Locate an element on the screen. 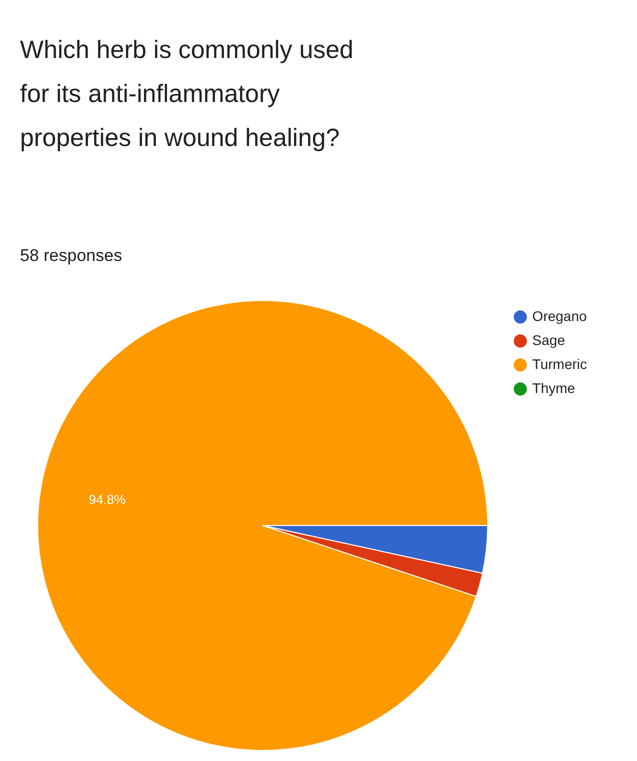  legend-label: Turmeric is located at coordinates (559, 364).